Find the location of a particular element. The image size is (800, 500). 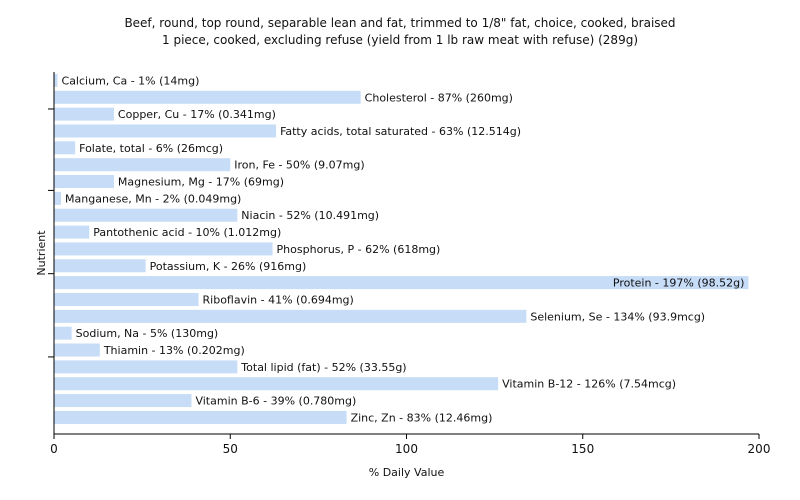

bar-label: Total lipid (fat) - 52% (33.55g) is located at coordinates (323, 367).